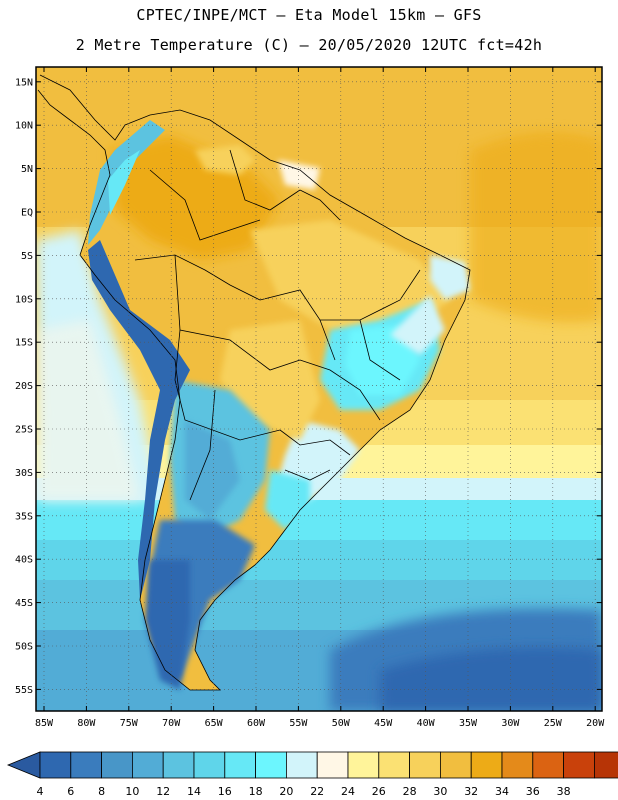  I want to click on colorbar-label: 16, so click(225, 791).